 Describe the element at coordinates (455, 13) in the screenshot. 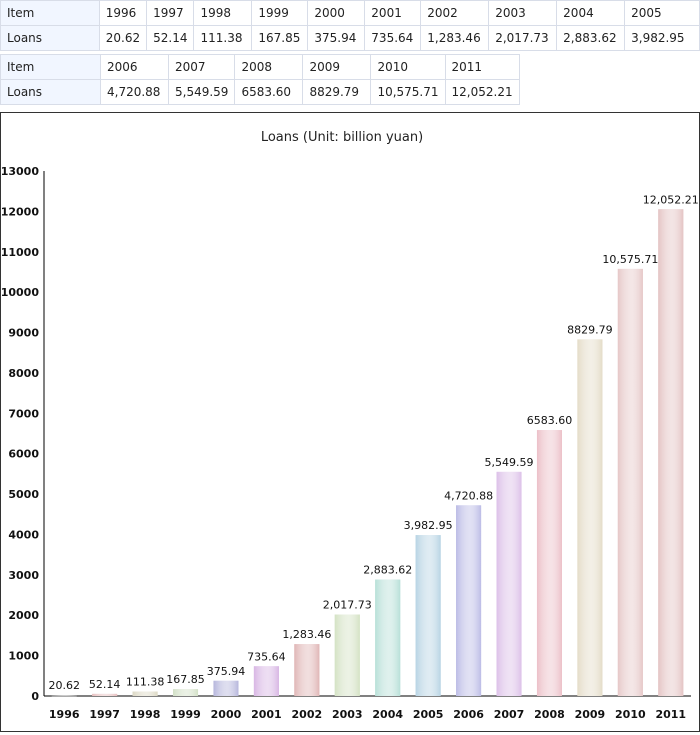

I see `table-cell-year: 2002` at that location.